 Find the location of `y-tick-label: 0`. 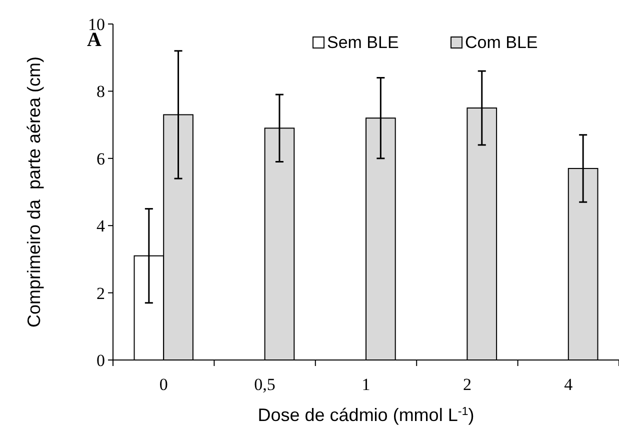

y-tick-label: 0 is located at coordinates (100, 360).